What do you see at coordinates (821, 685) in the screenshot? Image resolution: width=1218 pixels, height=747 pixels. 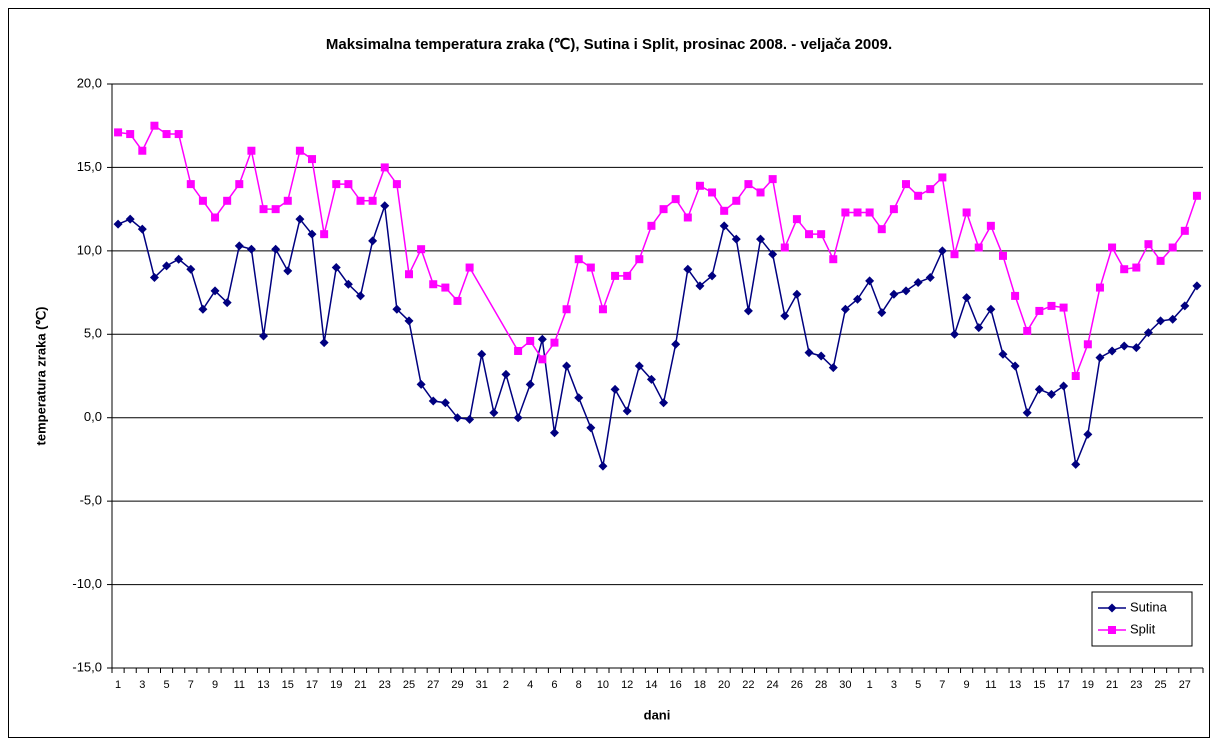 I see `x-tick-label: 28` at bounding box center [821, 685].